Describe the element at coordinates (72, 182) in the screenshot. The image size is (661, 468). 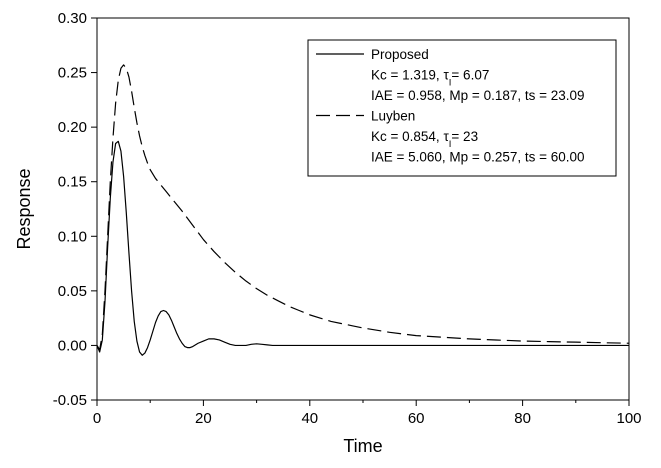
I see `y-tick-label: 0.15` at that location.